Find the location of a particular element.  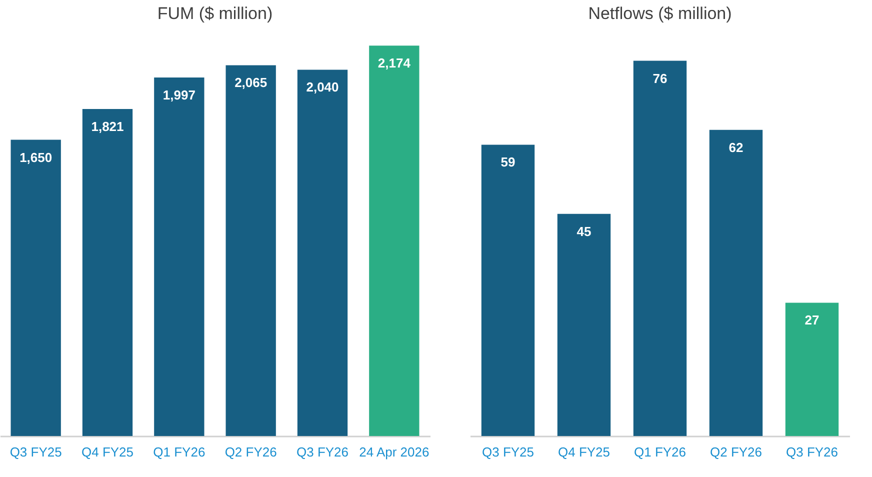

data-label: 27 is located at coordinates (812, 320).